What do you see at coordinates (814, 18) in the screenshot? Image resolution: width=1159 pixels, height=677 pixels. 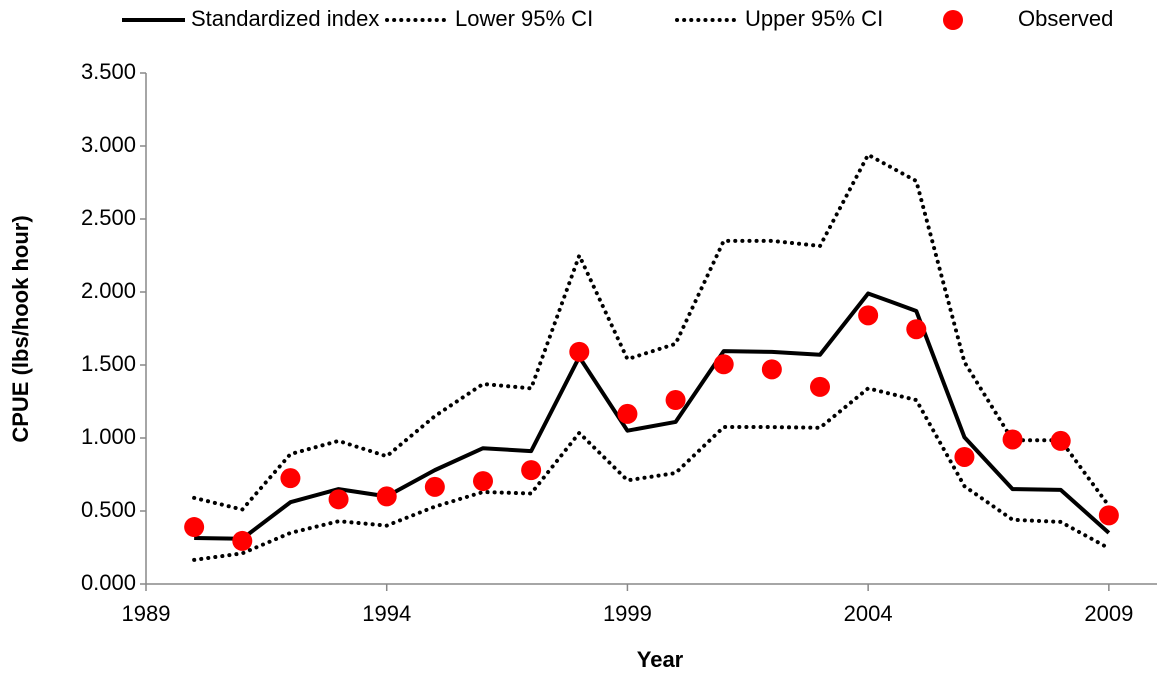 I see `legend-label: Upper 95% CI` at bounding box center [814, 18].